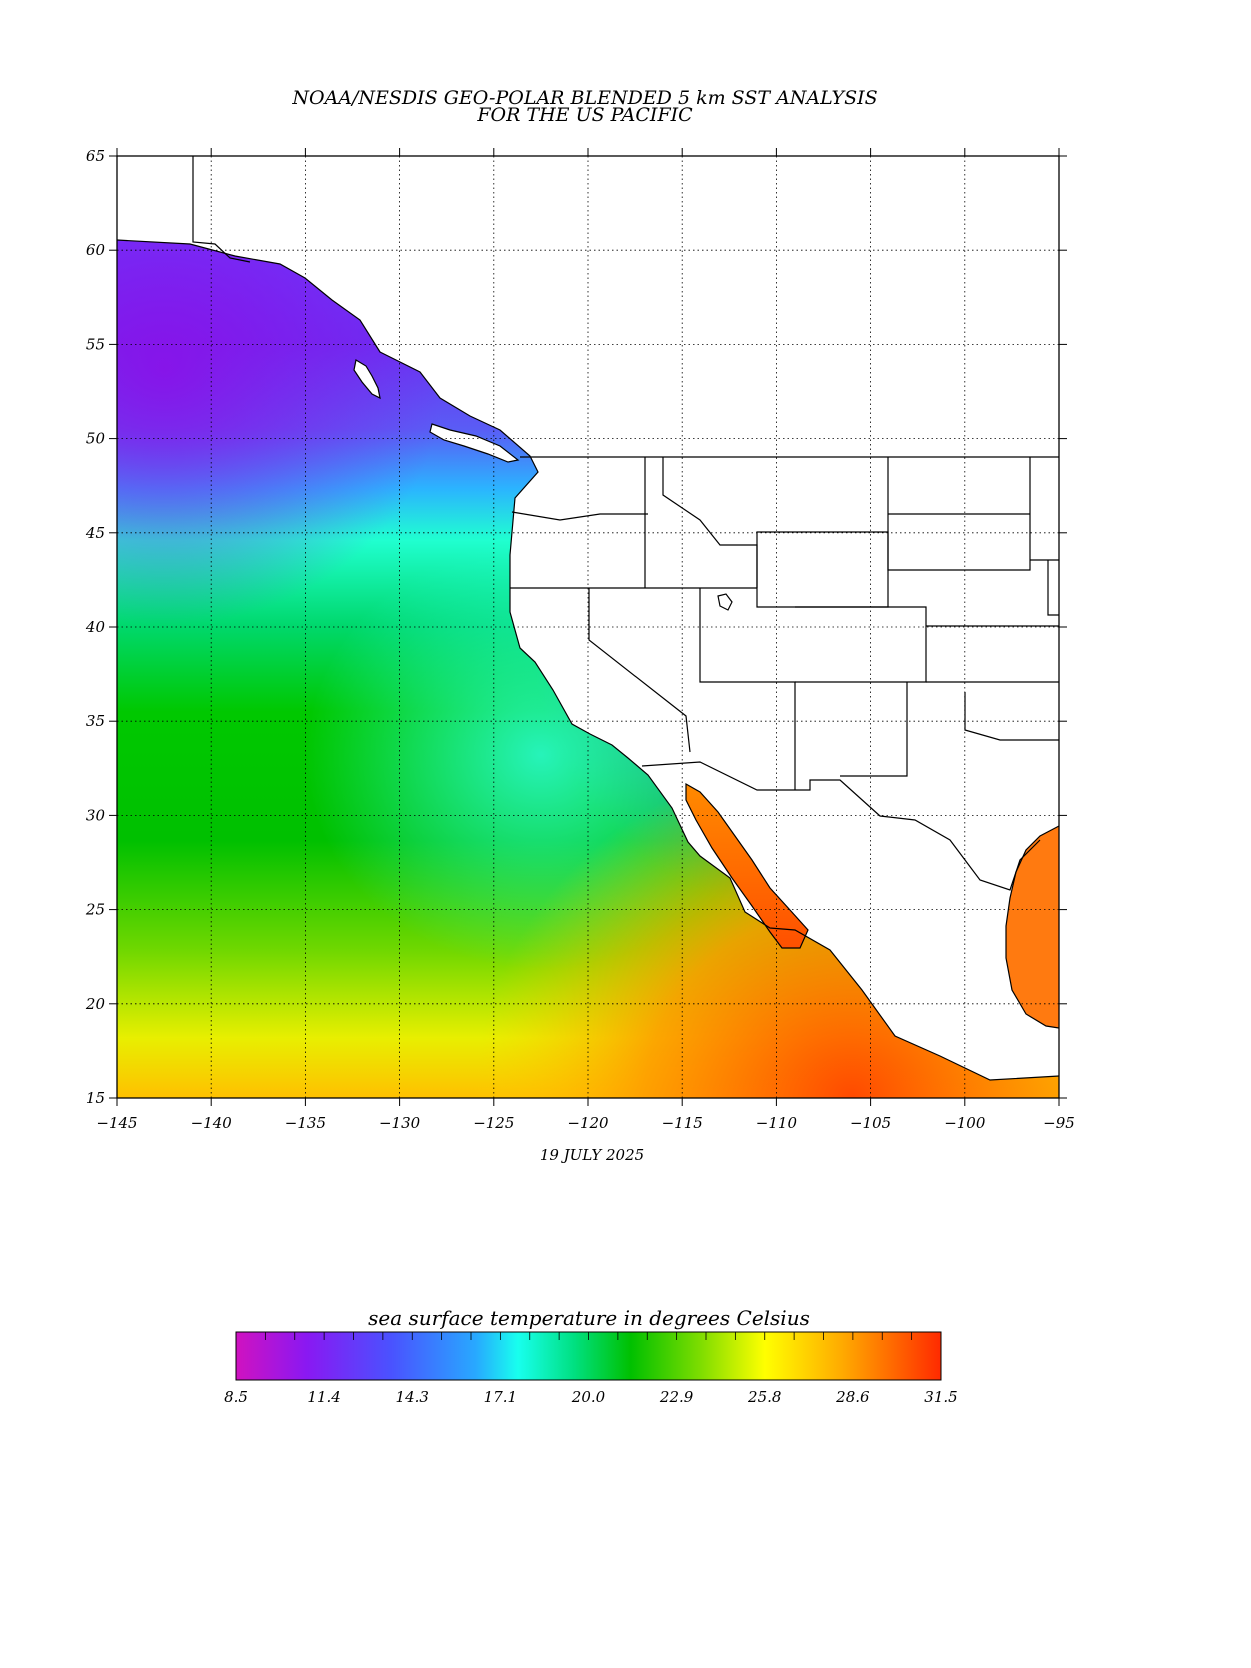 The width and height of the screenshot is (1251, 1668). Describe the element at coordinates (965, 1123) in the screenshot. I see `lon-tick-label: −100` at that location.